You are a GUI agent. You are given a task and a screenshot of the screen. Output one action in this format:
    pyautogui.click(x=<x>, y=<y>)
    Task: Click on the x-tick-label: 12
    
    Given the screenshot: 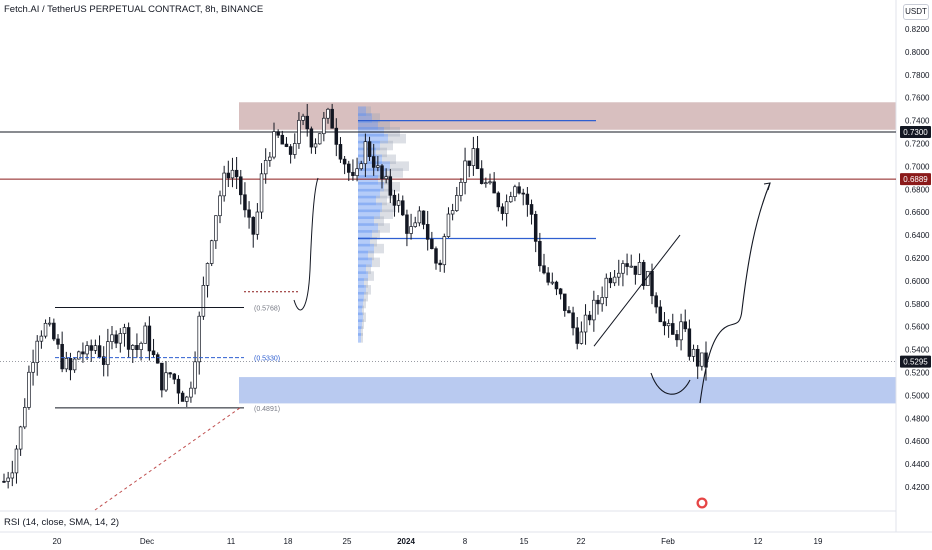 What is the action you would take?
    pyautogui.click(x=758, y=541)
    